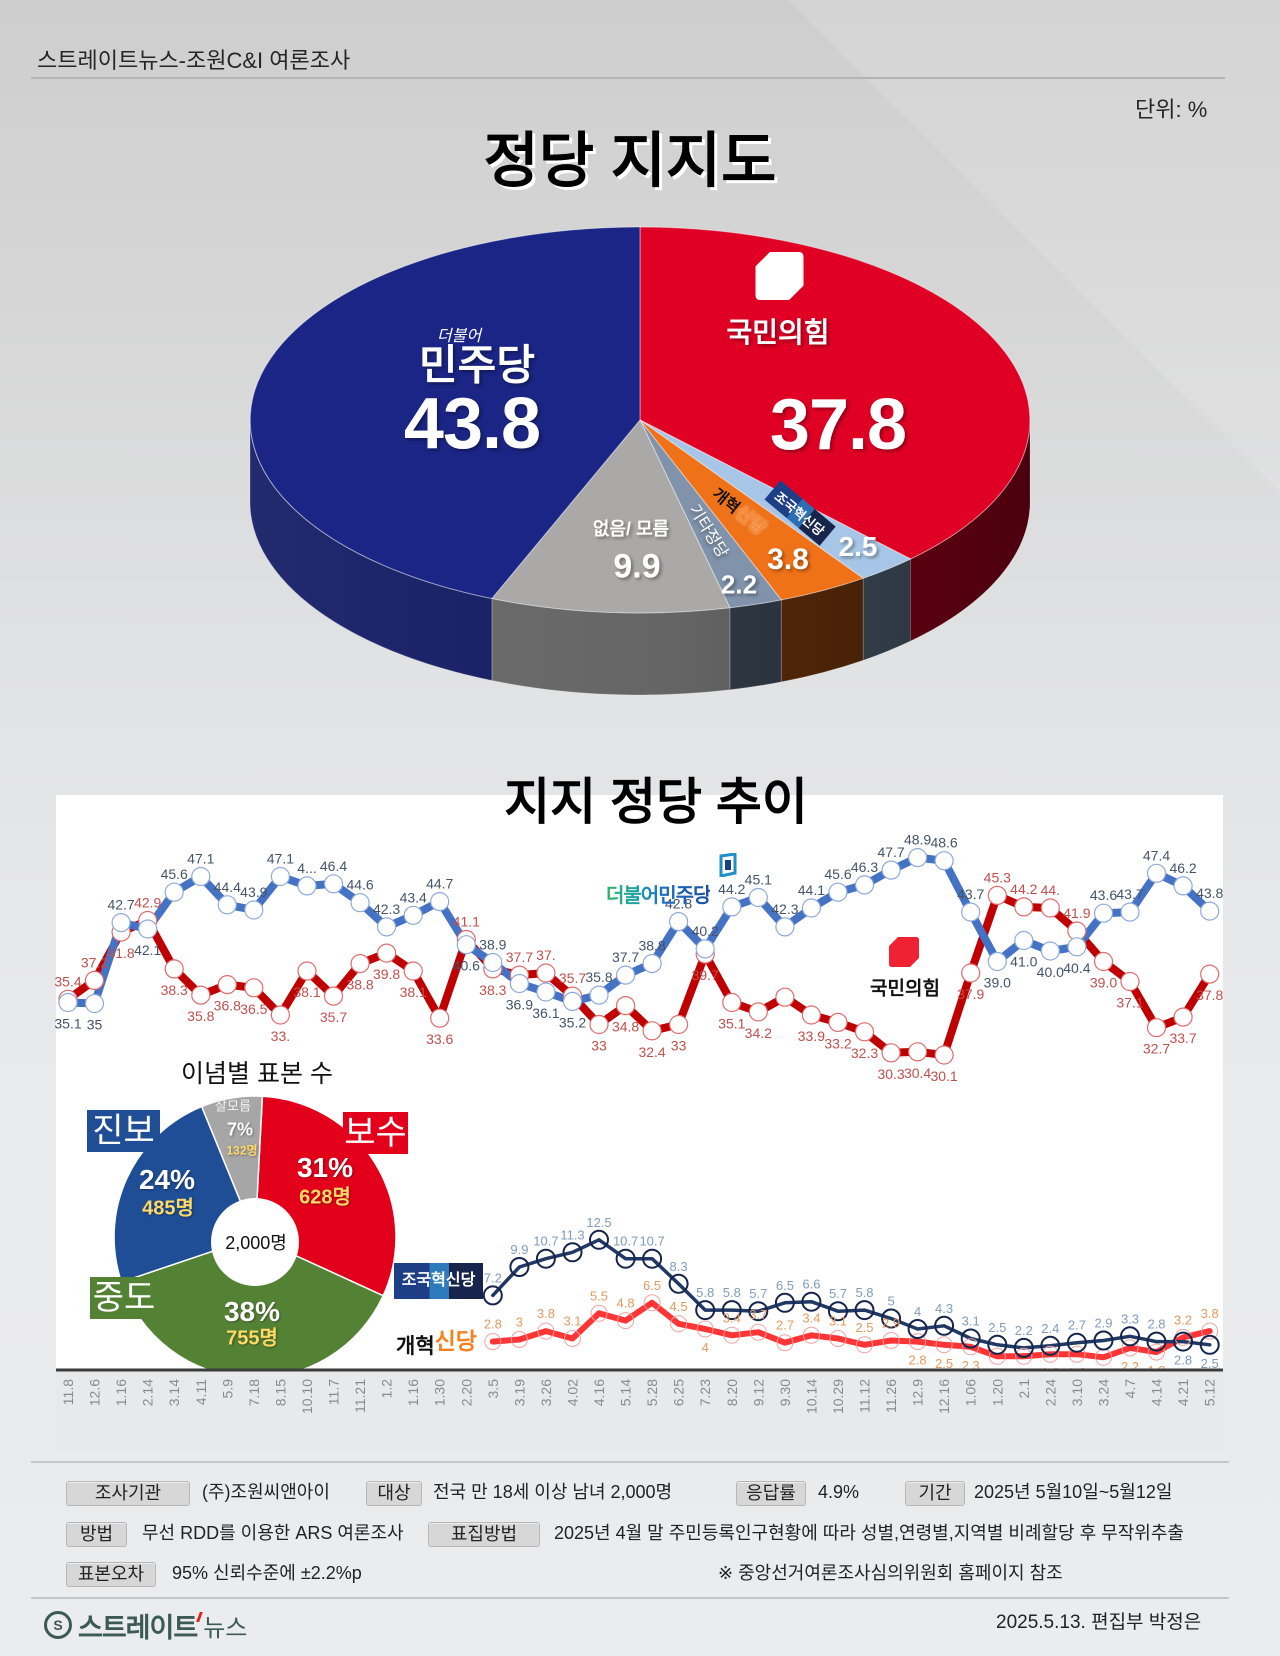 The height and width of the screenshot is (1656, 1280). Describe the element at coordinates (147, 950) in the screenshot. I see `value-label: 42.1` at that location.